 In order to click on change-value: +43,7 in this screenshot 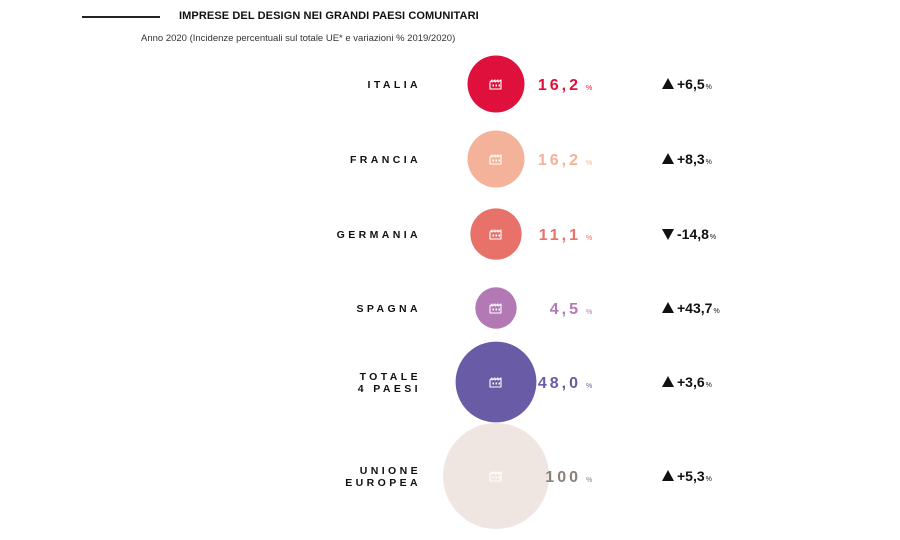, I will do `click(695, 308)`.